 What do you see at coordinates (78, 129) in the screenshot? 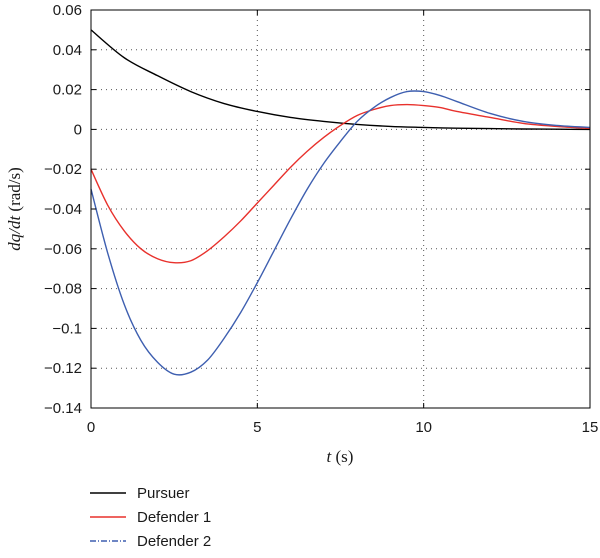
I see `y-tick-label: 0` at bounding box center [78, 129].